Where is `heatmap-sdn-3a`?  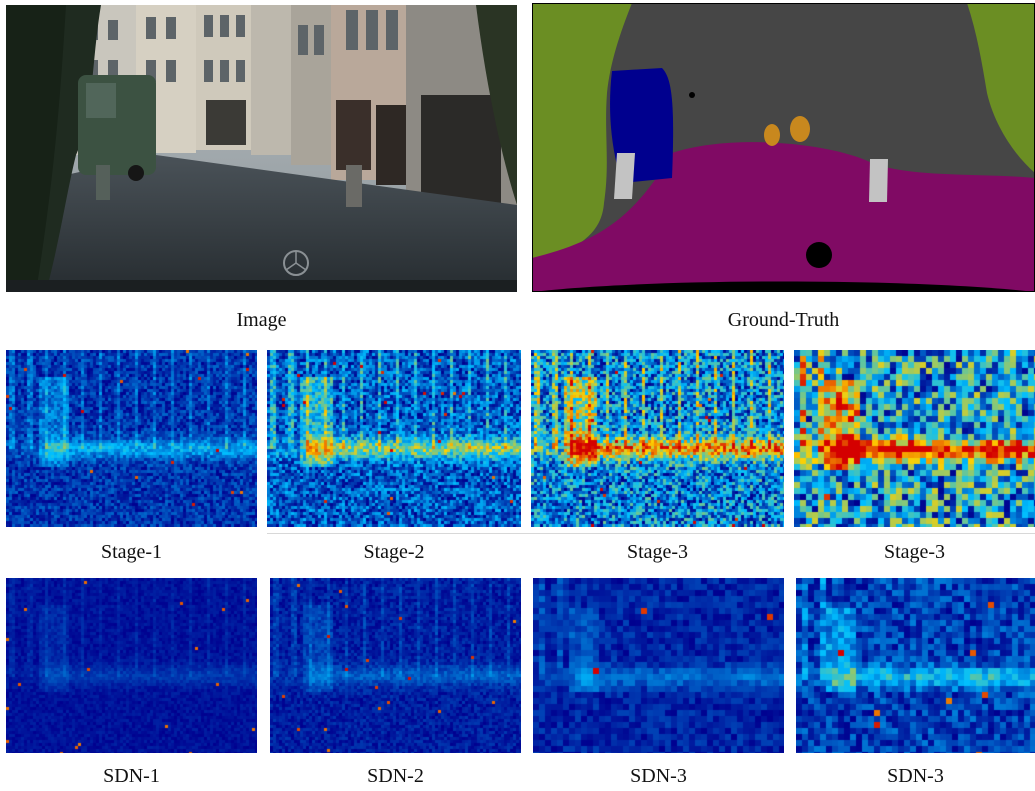 heatmap-sdn-3a is located at coordinates (658, 665).